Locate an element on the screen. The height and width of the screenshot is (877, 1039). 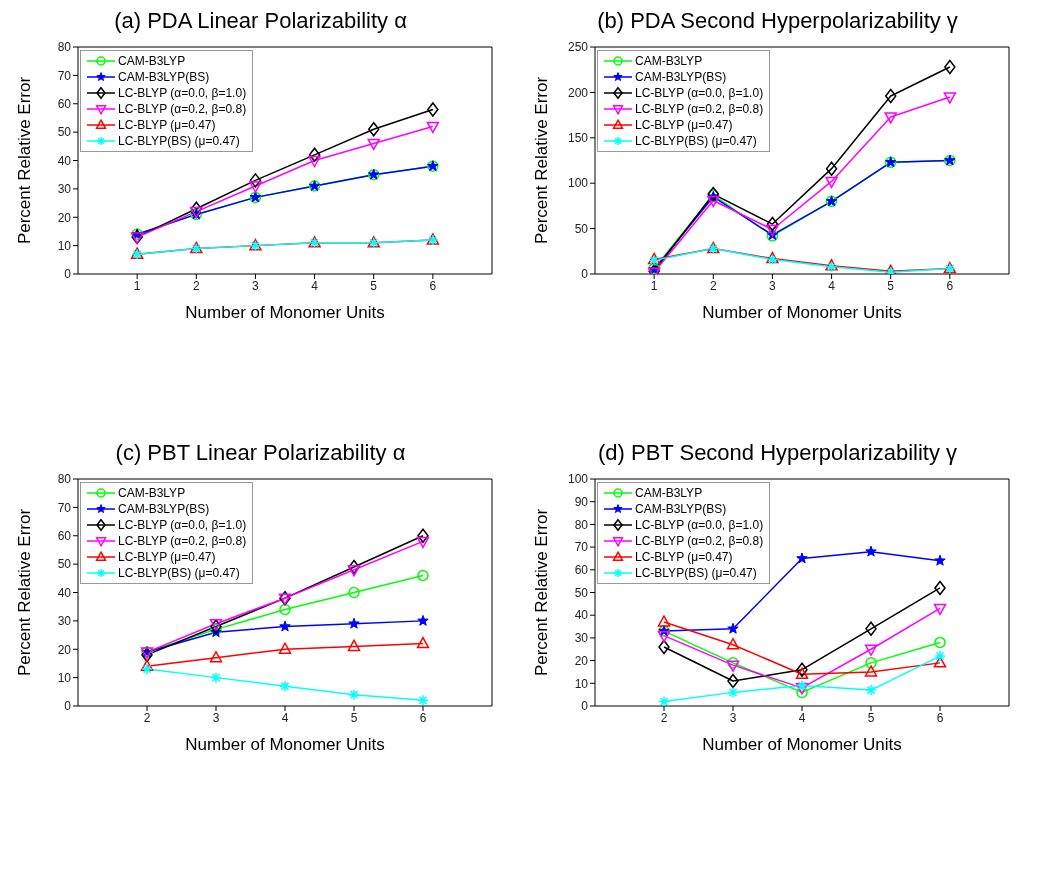
y-tick-label: 90 is located at coordinates (581, 501).